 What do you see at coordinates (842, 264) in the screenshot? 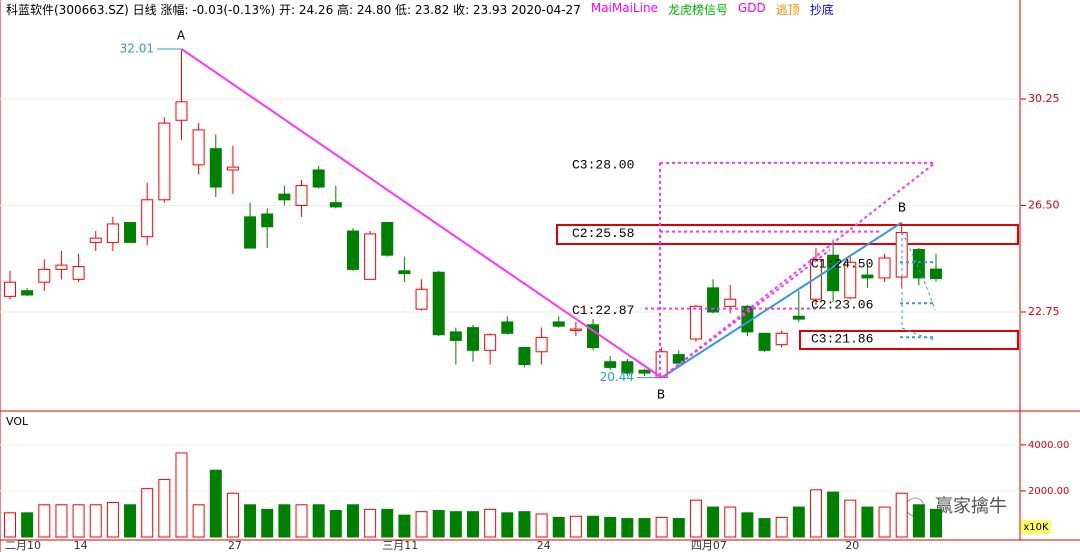
I see `level-label: C1:24.50` at bounding box center [842, 264].